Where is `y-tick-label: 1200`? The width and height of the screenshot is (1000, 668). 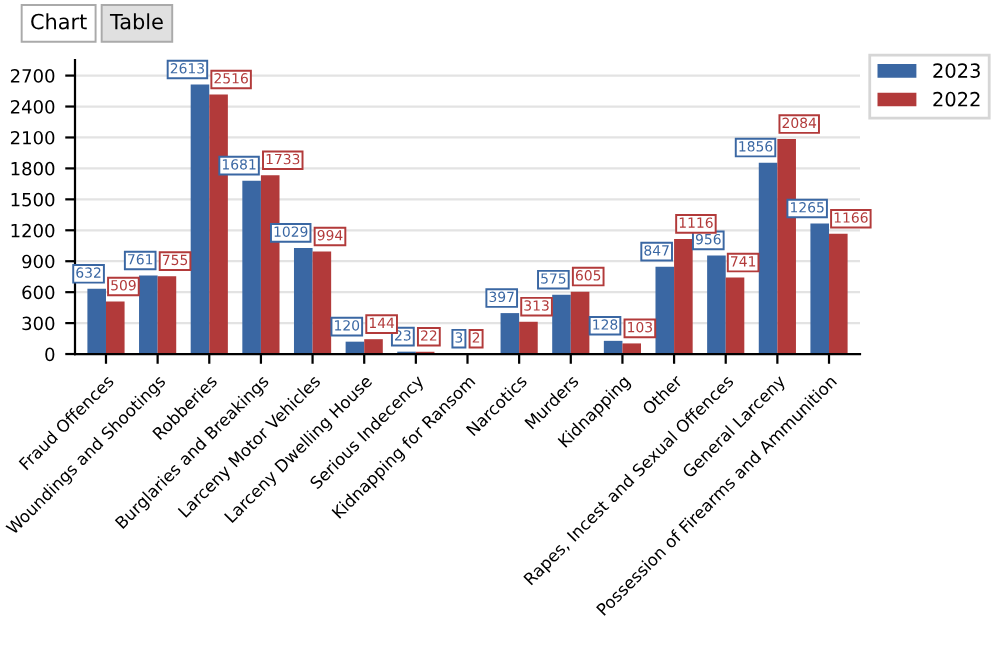 y-tick-label: 1200 is located at coordinates (33, 230).